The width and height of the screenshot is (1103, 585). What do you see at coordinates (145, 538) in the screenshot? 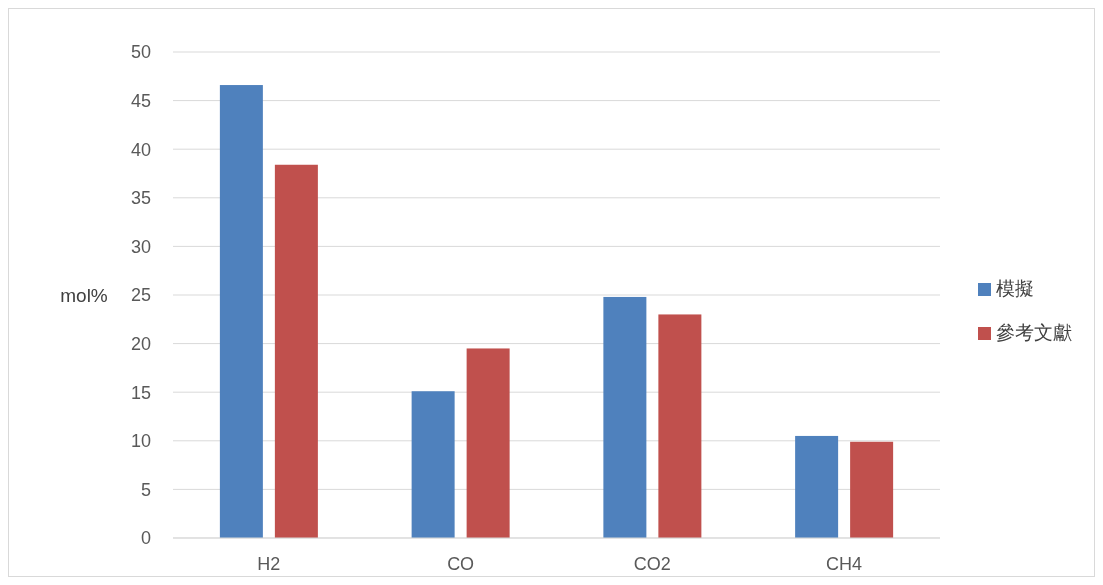
I see `y-tick-label: 0` at bounding box center [145, 538].